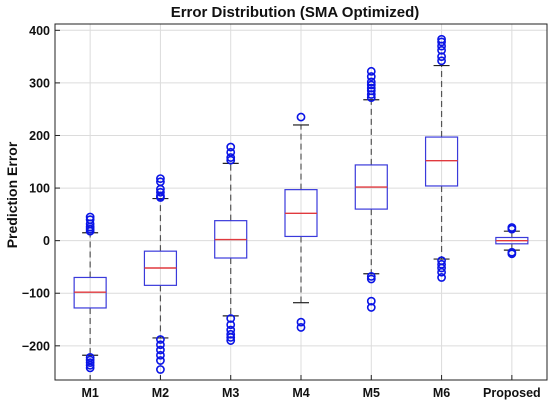 This screenshot has height=405, width=550. Describe the element at coordinates (301, 222) in the screenshot. I see `box-m4` at that location.